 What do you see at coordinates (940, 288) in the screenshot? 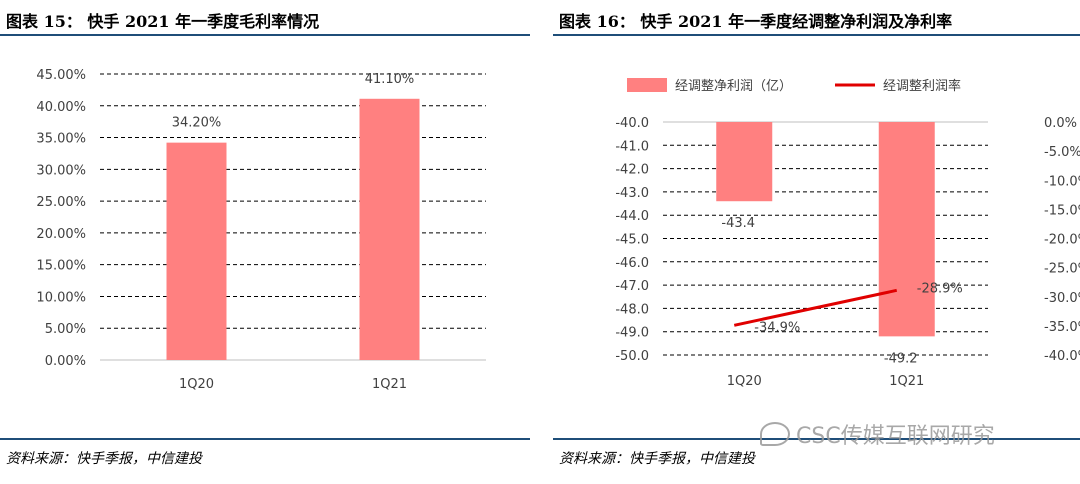
I see `line-data-label: -28.9%` at bounding box center [940, 288].